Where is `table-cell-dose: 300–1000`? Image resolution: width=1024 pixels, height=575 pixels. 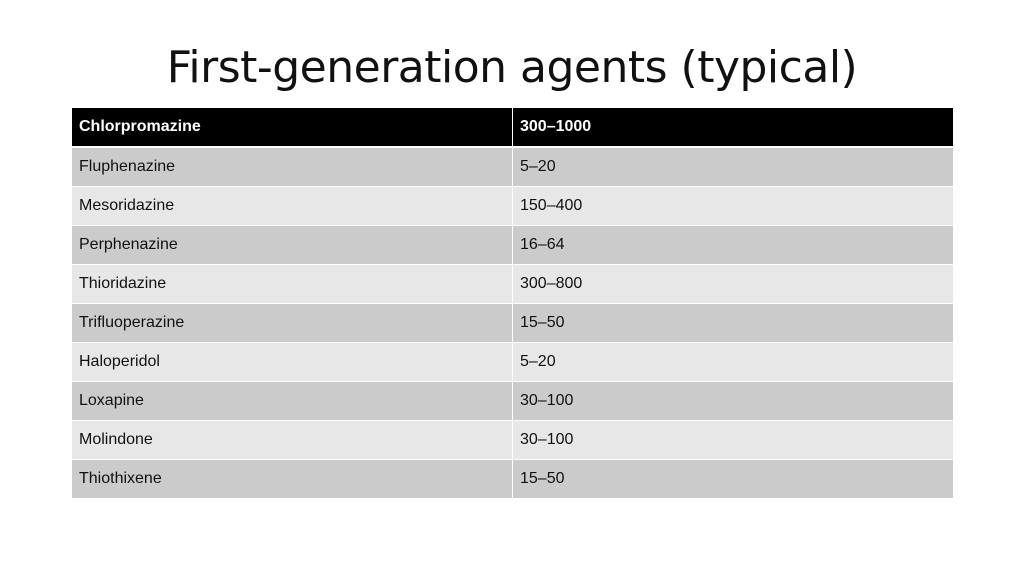 table-cell-dose: 300–1000 is located at coordinates (733, 128).